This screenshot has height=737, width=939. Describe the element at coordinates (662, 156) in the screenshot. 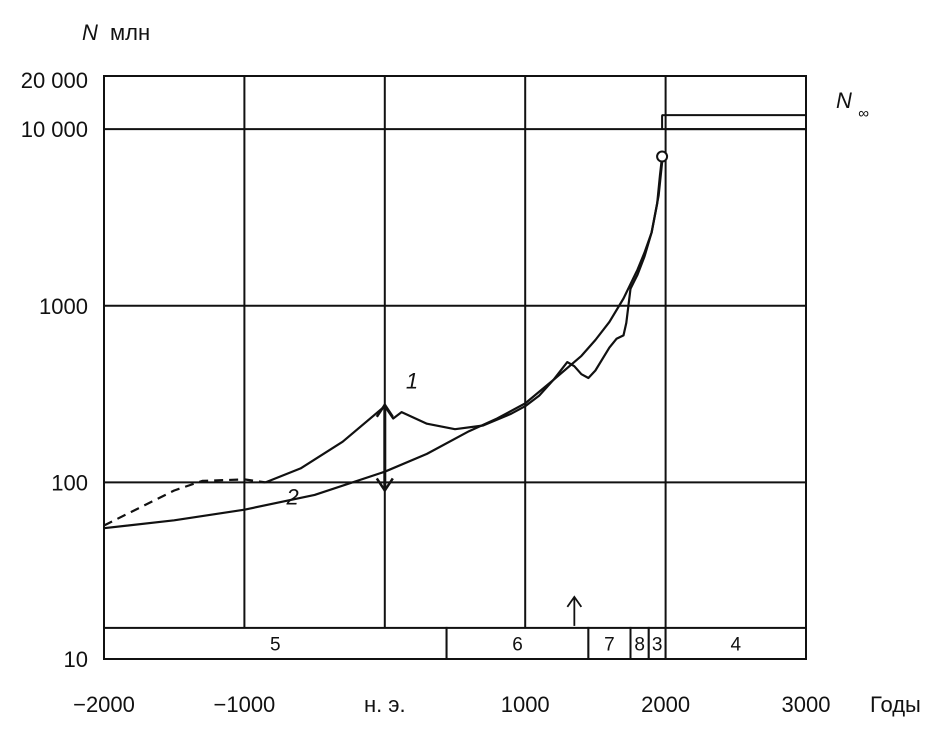

I see `endpoint-marker` at that location.